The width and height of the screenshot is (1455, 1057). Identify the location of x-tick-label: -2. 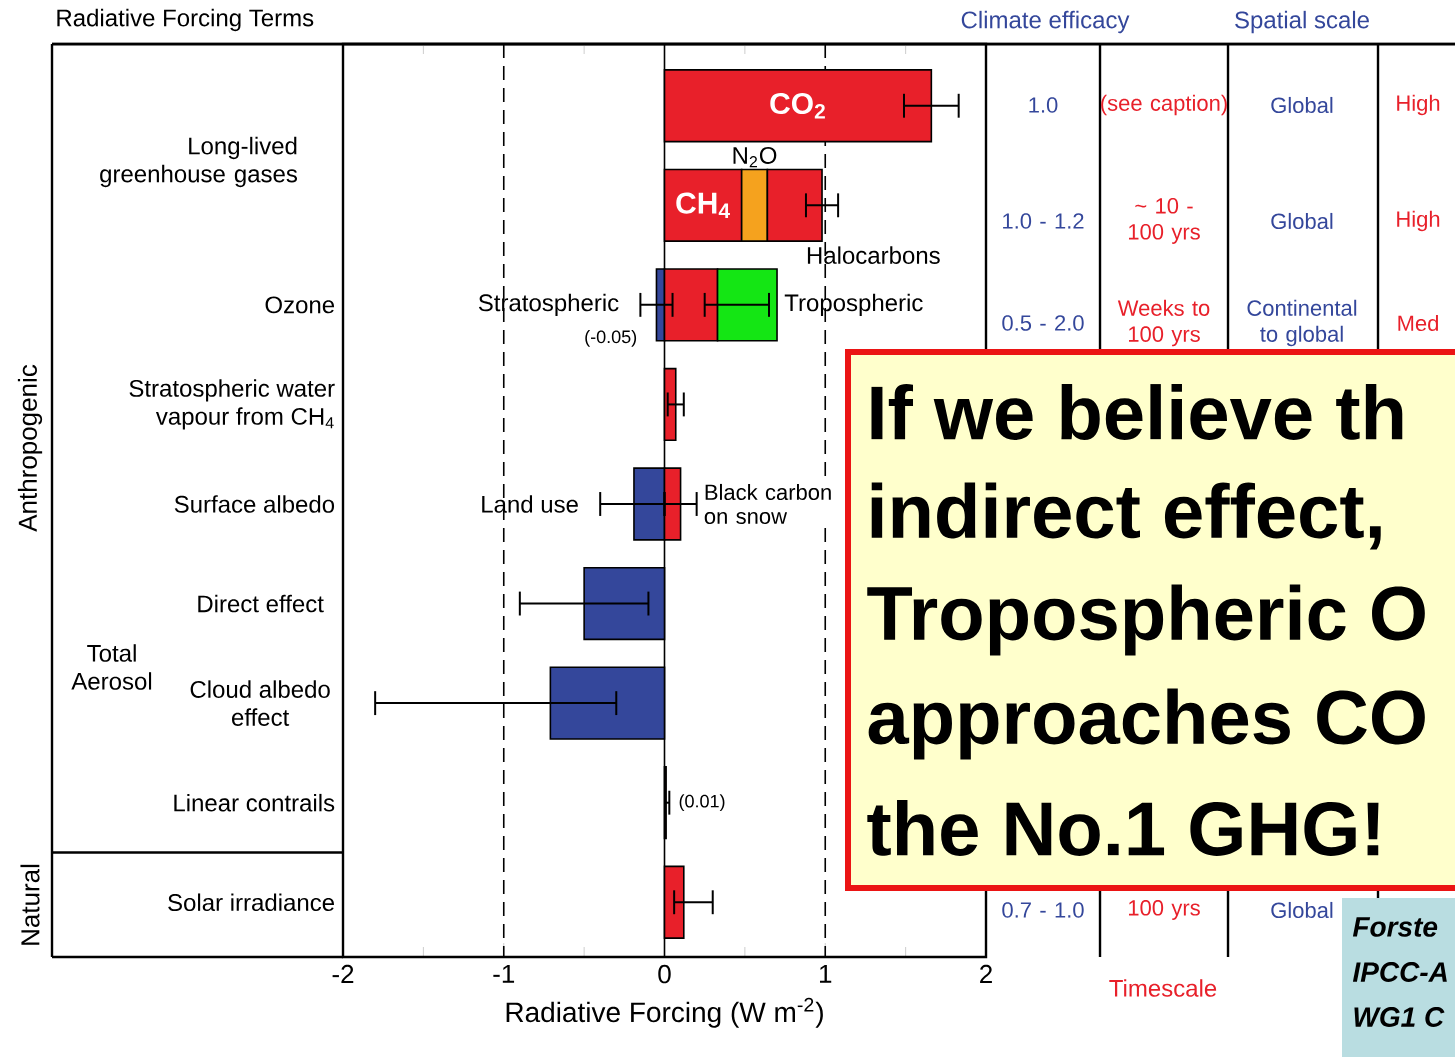
(343, 974).